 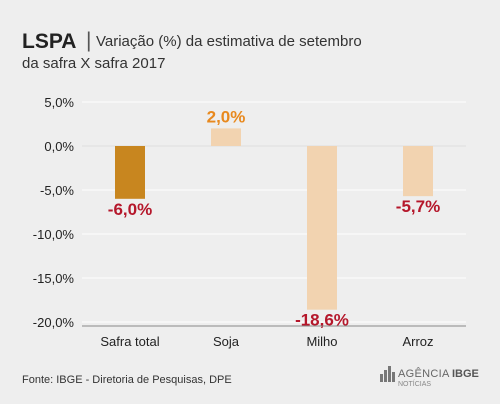 What do you see at coordinates (414, 383) in the screenshot?
I see `logo-subtext: NOTÍCIAS` at bounding box center [414, 383].